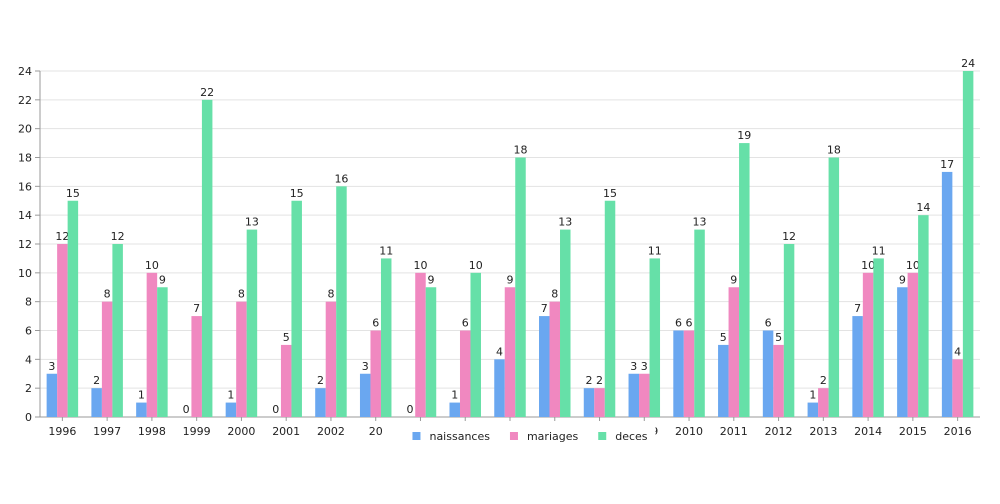 Image resolution: width=1000 pixels, height=504 pixels. I want to click on y-tick-label: 2, so click(28, 388).